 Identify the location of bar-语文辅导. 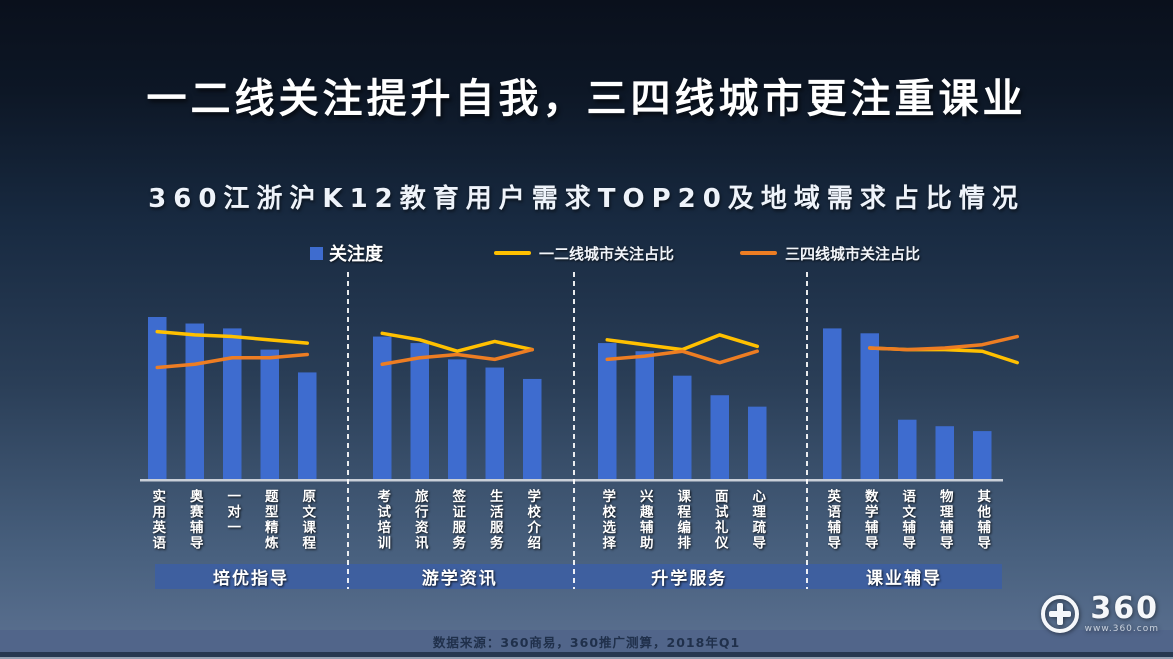
(907, 449).